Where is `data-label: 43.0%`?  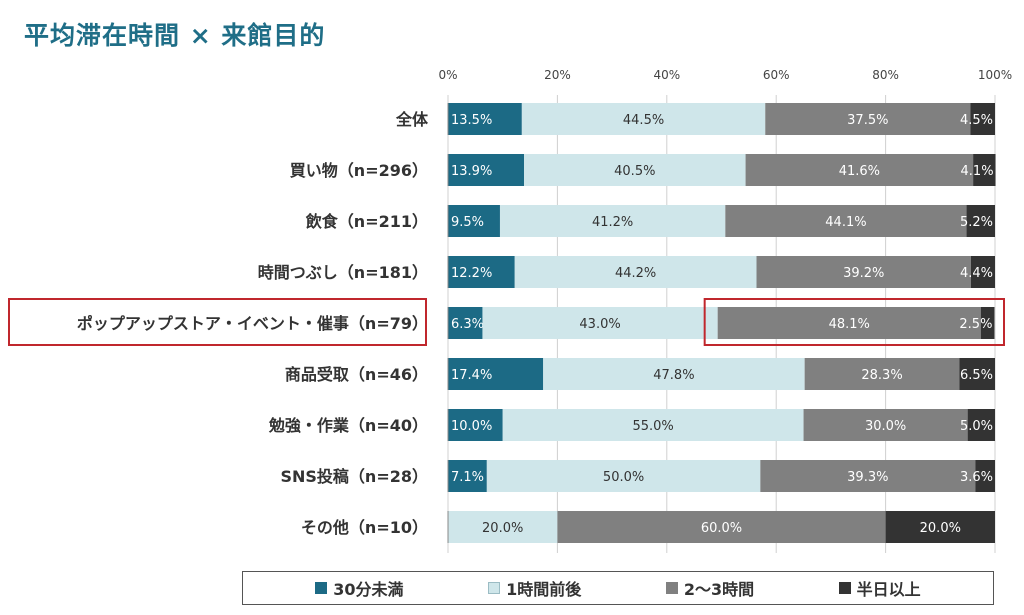 data-label: 43.0% is located at coordinates (599, 324).